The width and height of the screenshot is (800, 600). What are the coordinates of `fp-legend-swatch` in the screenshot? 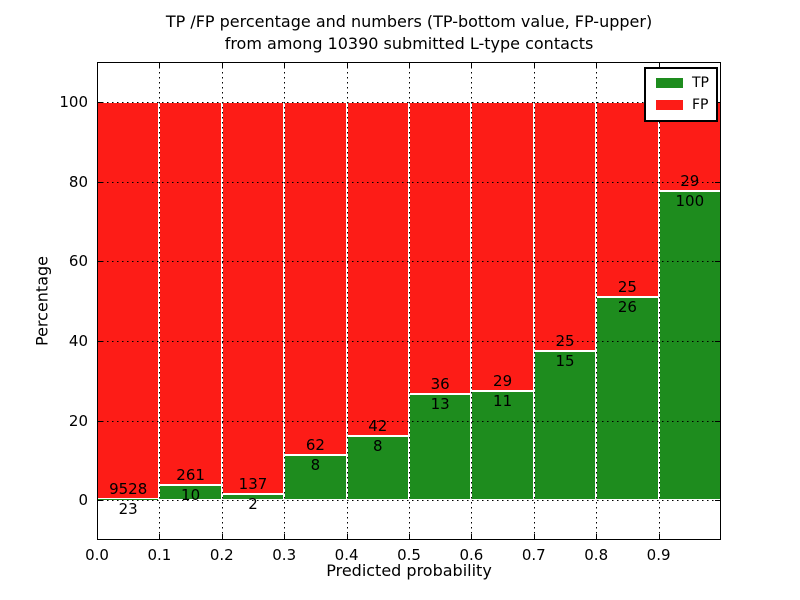 It's located at (669, 105).